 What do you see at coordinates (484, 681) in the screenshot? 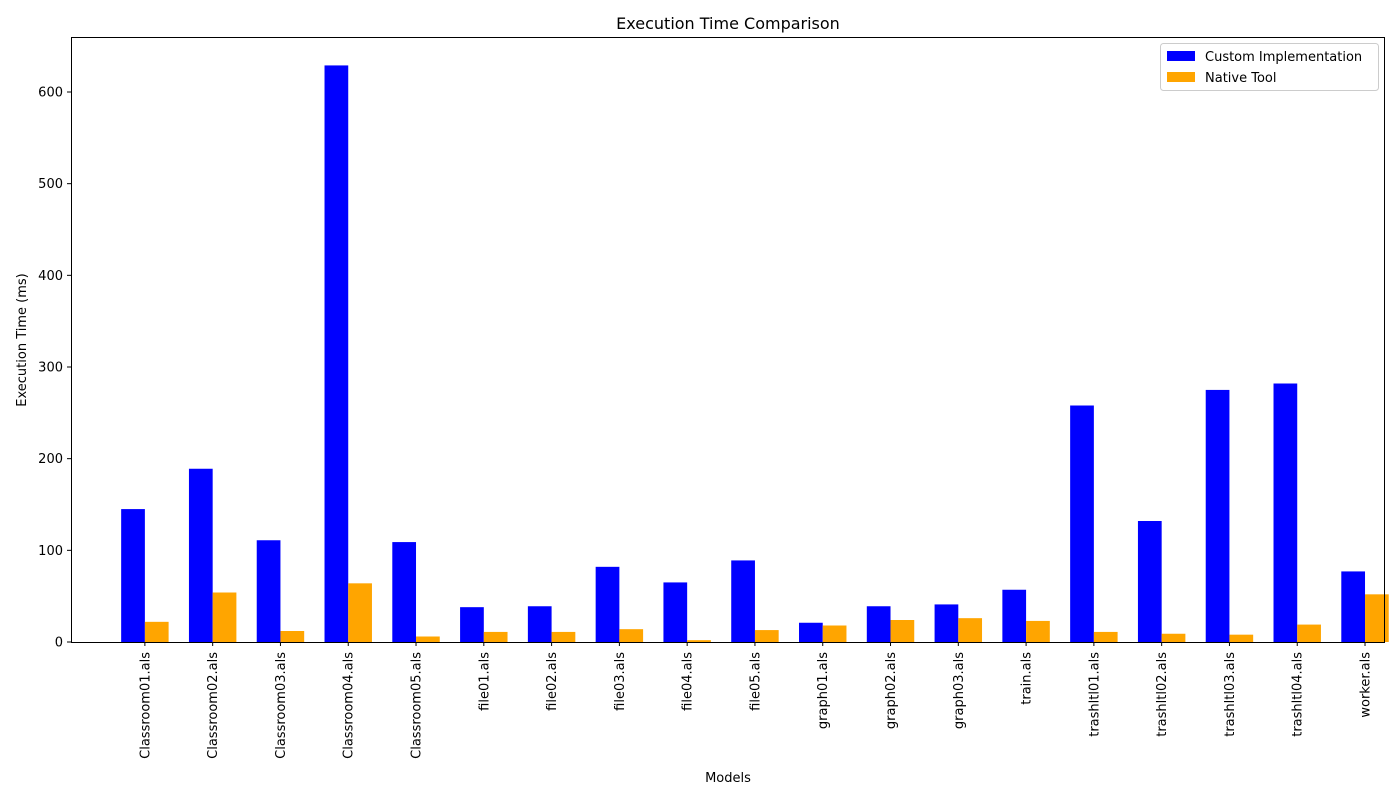
I see `x-tick-label-5: file01.als` at bounding box center [484, 681].